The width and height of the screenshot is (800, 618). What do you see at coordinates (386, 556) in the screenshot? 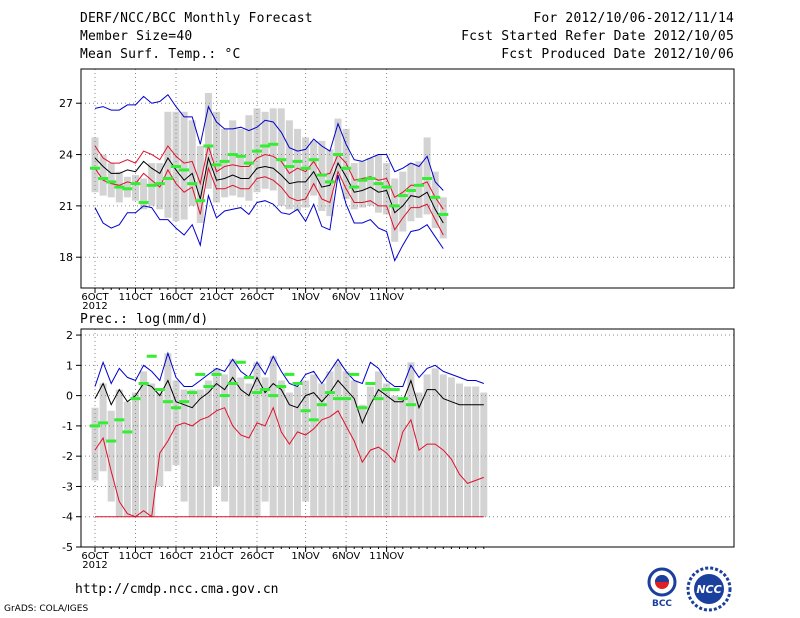
I see `prec-xtick-label: 11NOV` at bounding box center [386, 556].